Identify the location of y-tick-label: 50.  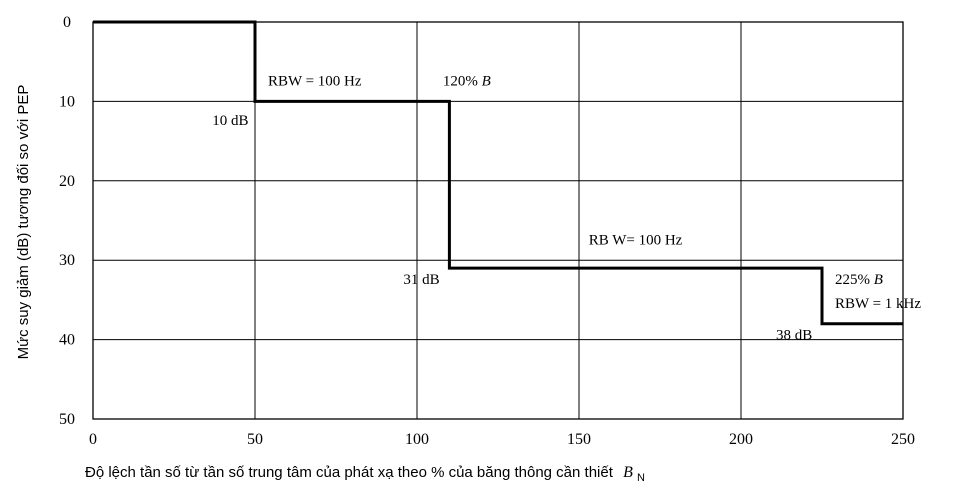
(67, 419).